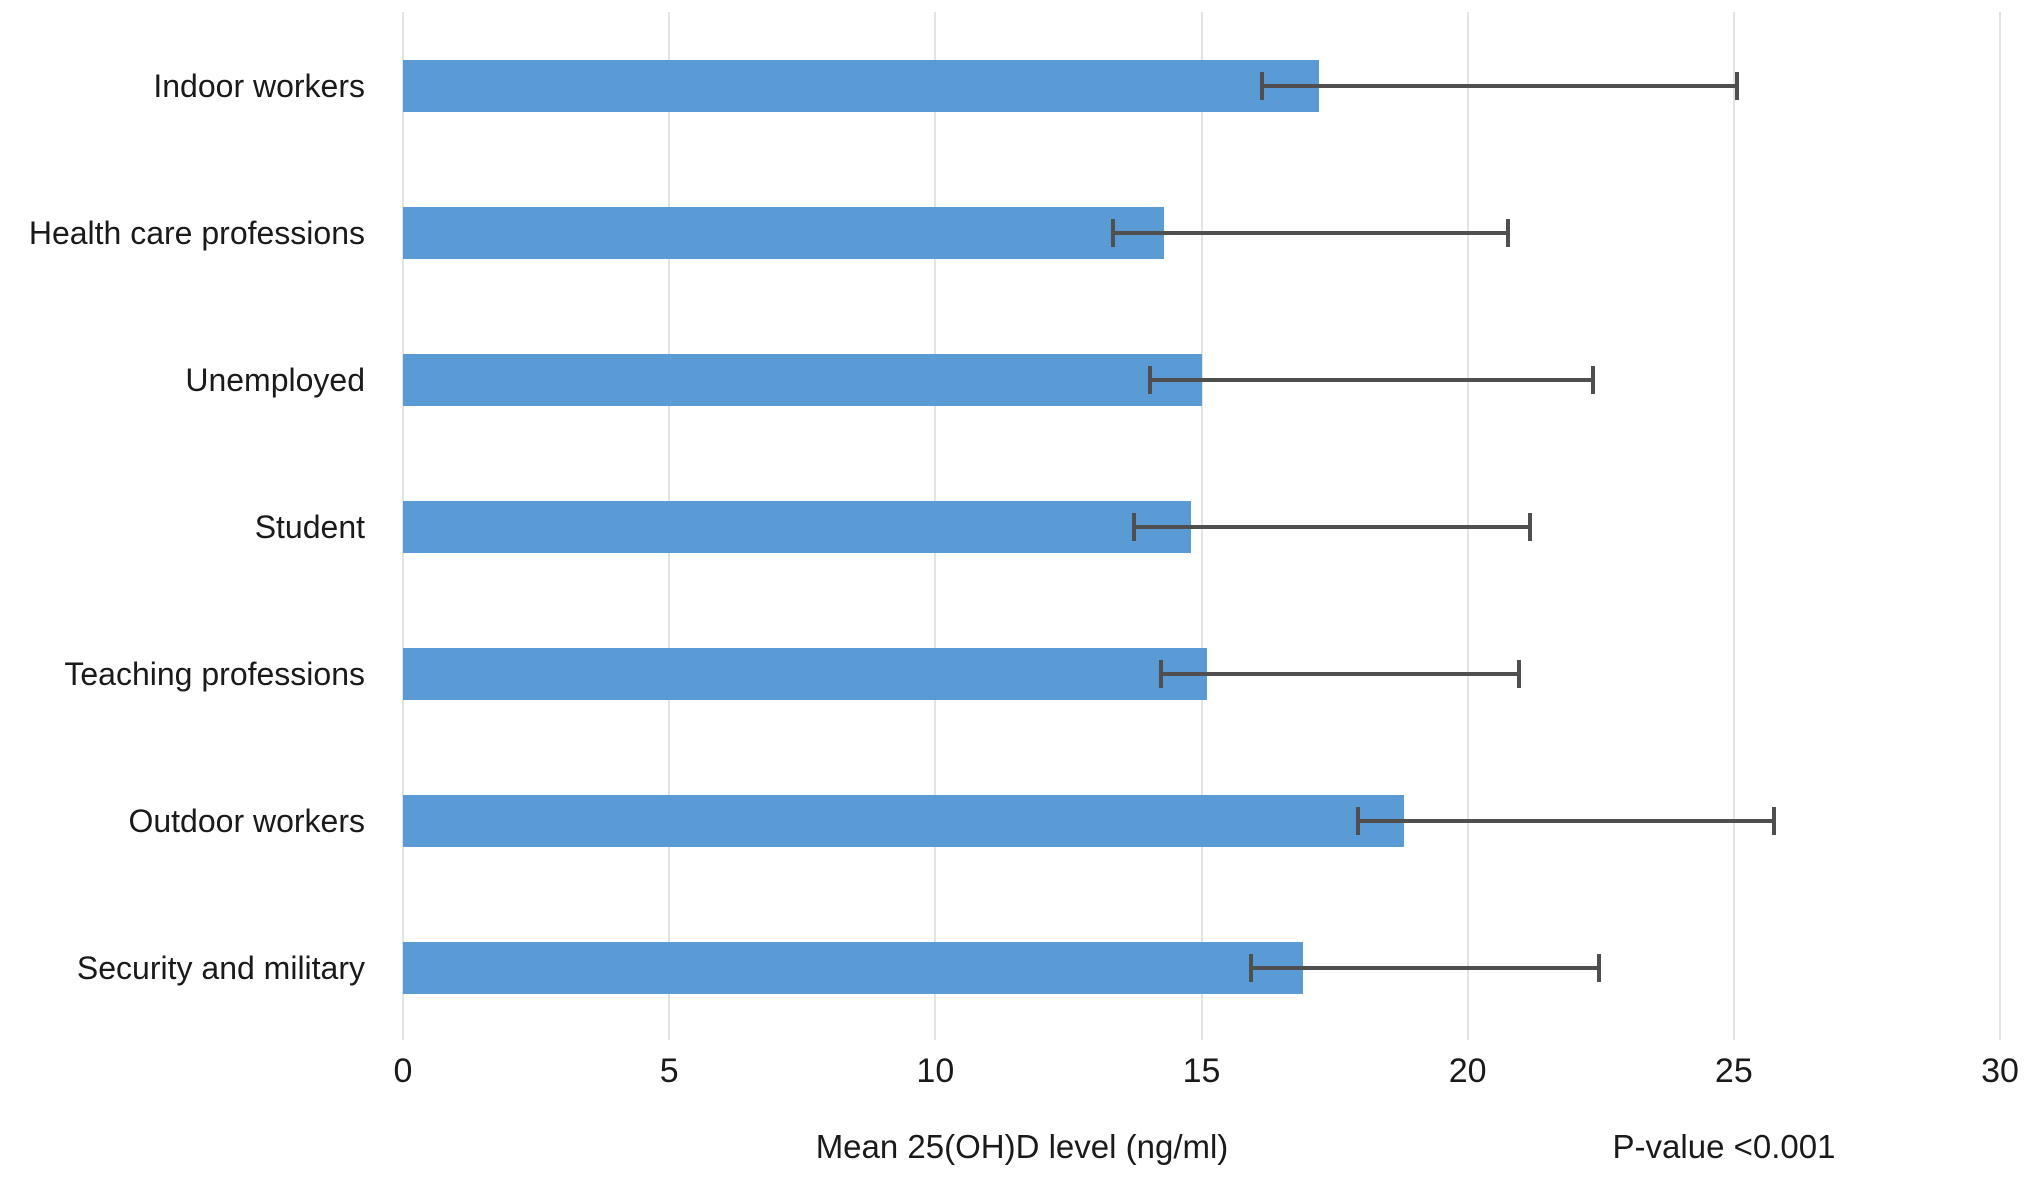 The image size is (2032, 1185). What do you see at coordinates (1467, 1071) in the screenshot?
I see `x-tick-label: 20` at bounding box center [1467, 1071].